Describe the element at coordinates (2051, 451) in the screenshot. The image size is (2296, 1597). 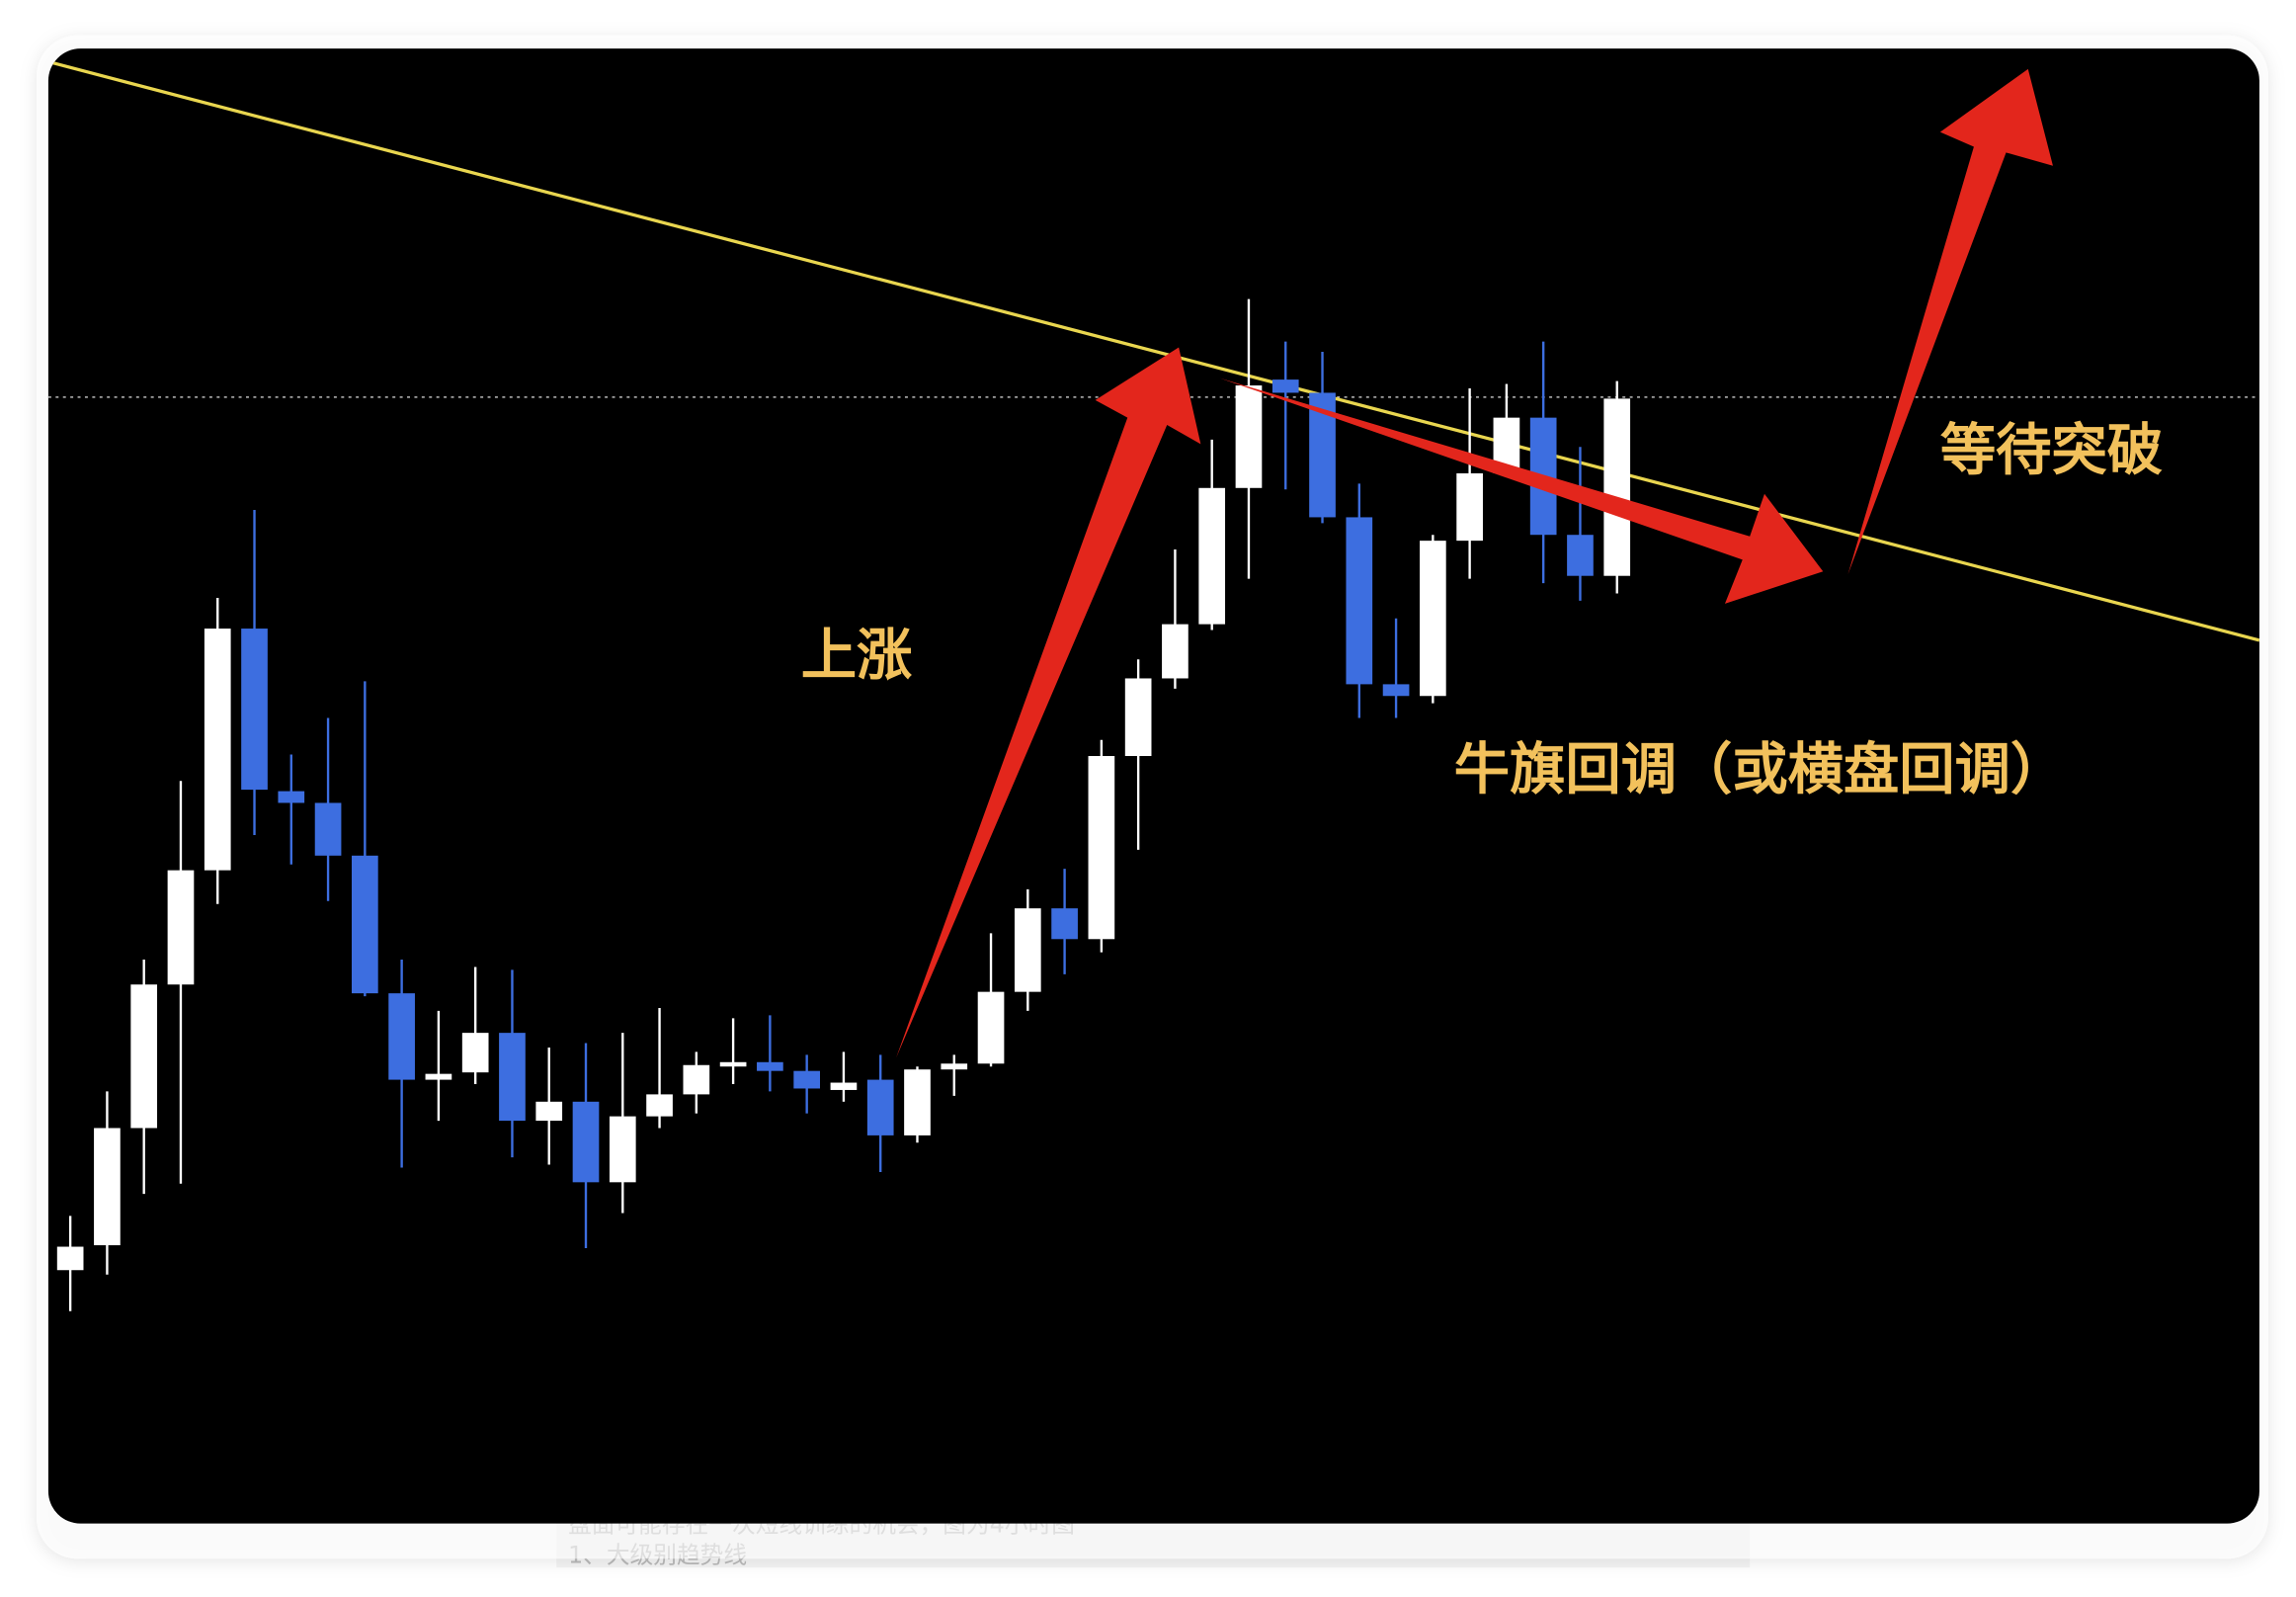
I see `annotation: 等待突破` at that location.